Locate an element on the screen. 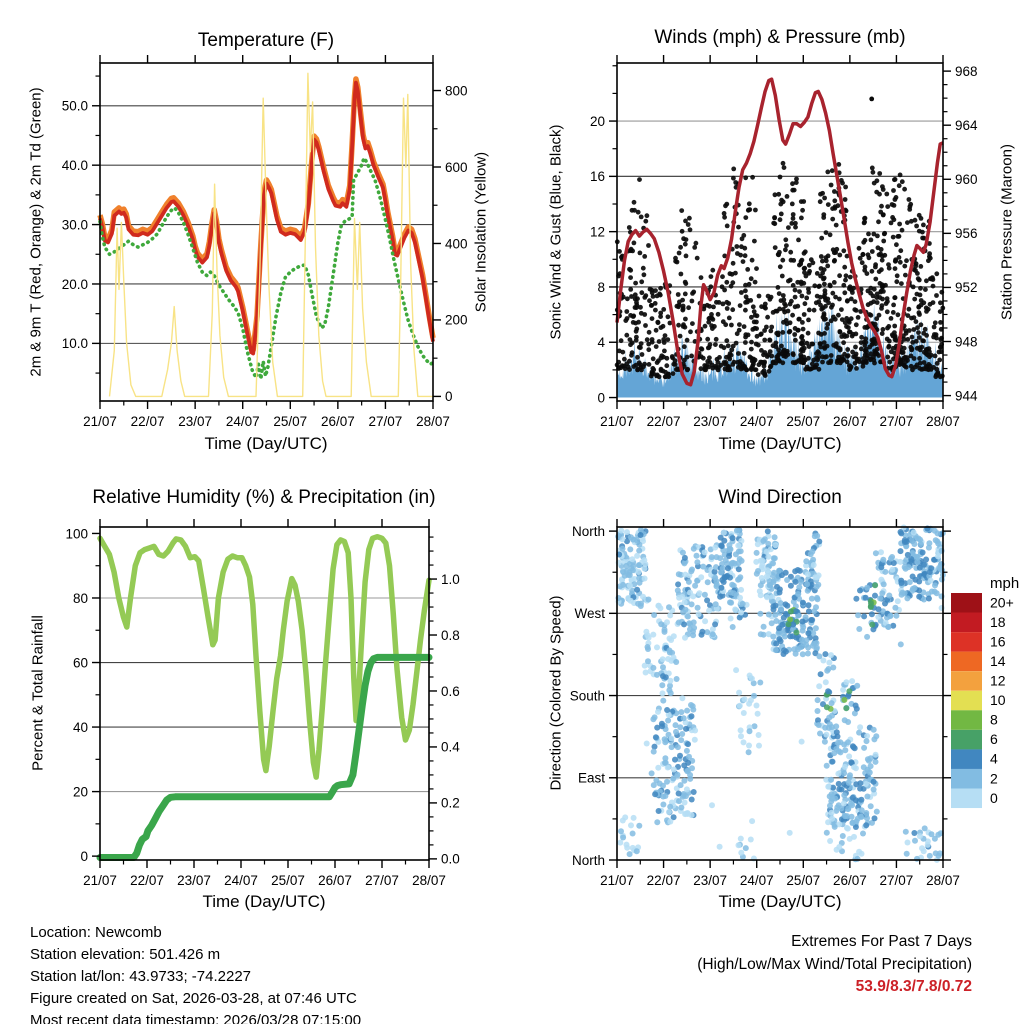  svg-text: 100 is located at coordinates (76, 533).